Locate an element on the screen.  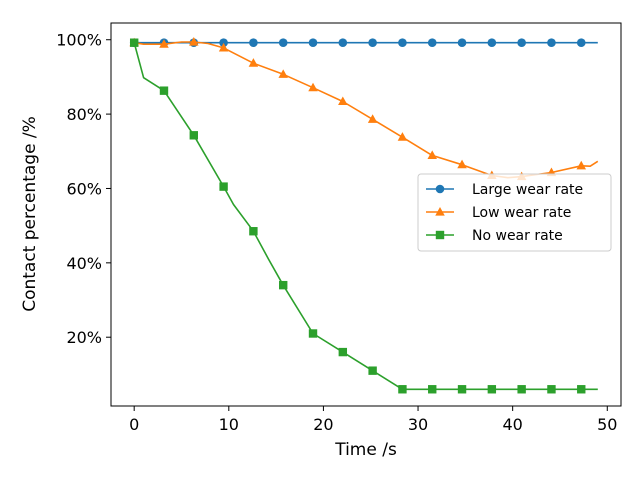
y-axis: 20% 40% 60% 80% 100% is located at coordinates (83, 189).